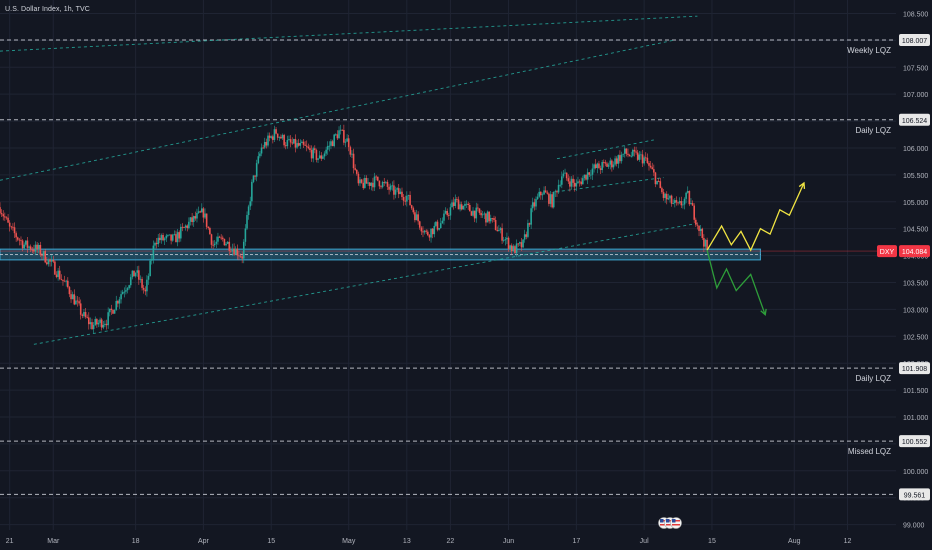  Describe the element at coordinates (670, 523) in the screenshot. I see `event-markers` at that location.